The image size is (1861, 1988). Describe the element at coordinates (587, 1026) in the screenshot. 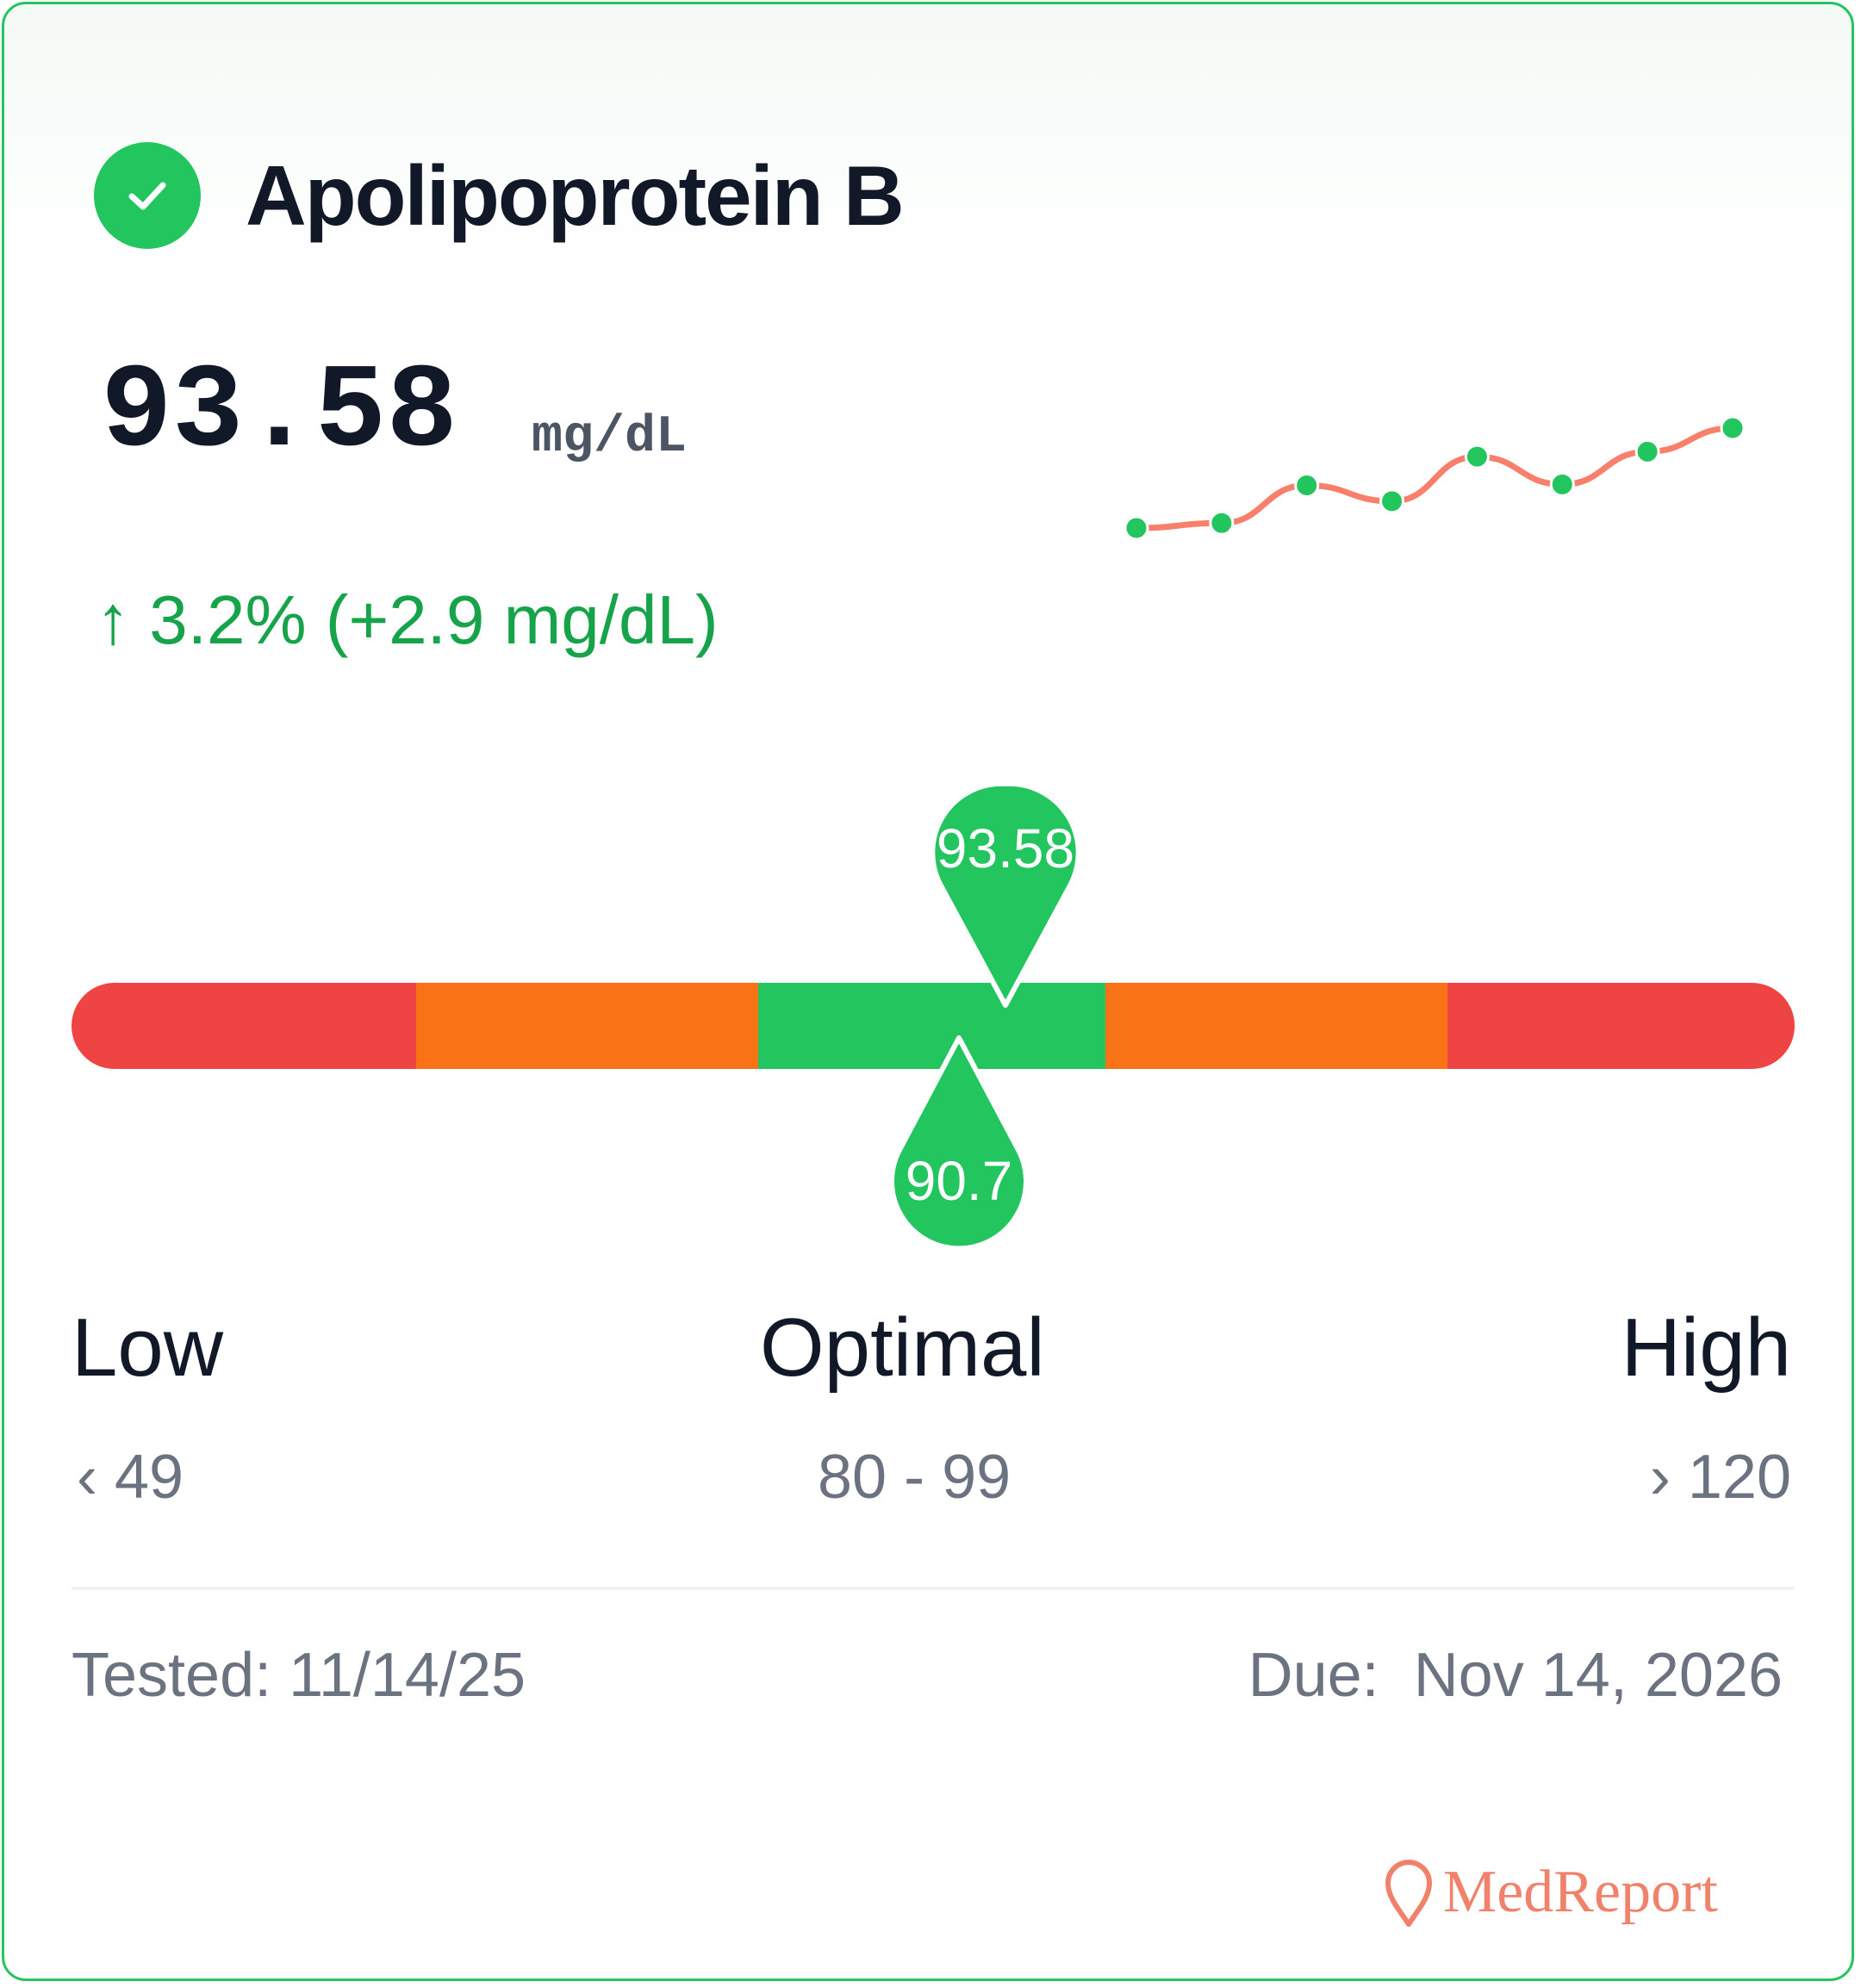

I see `gauge-segment-below-optimal` at that location.